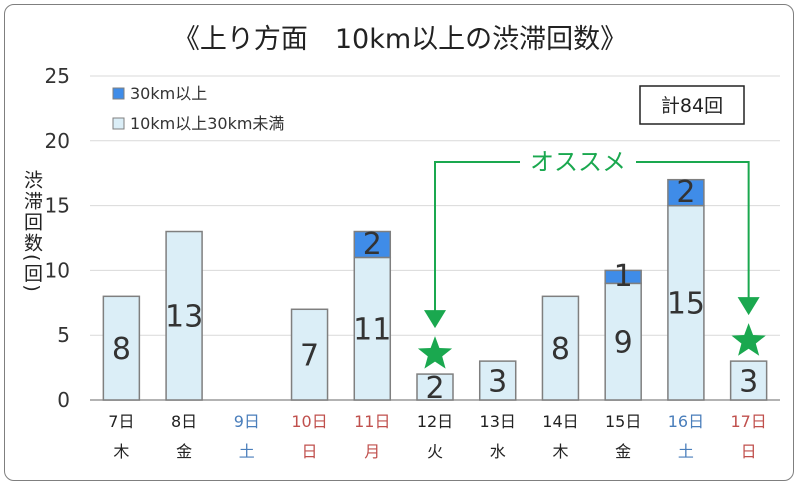 This screenshot has height=487, width=800. What do you see at coordinates (686, 304) in the screenshot?
I see `bar-lower-value-label: 15` at bounding box center [686, 304].